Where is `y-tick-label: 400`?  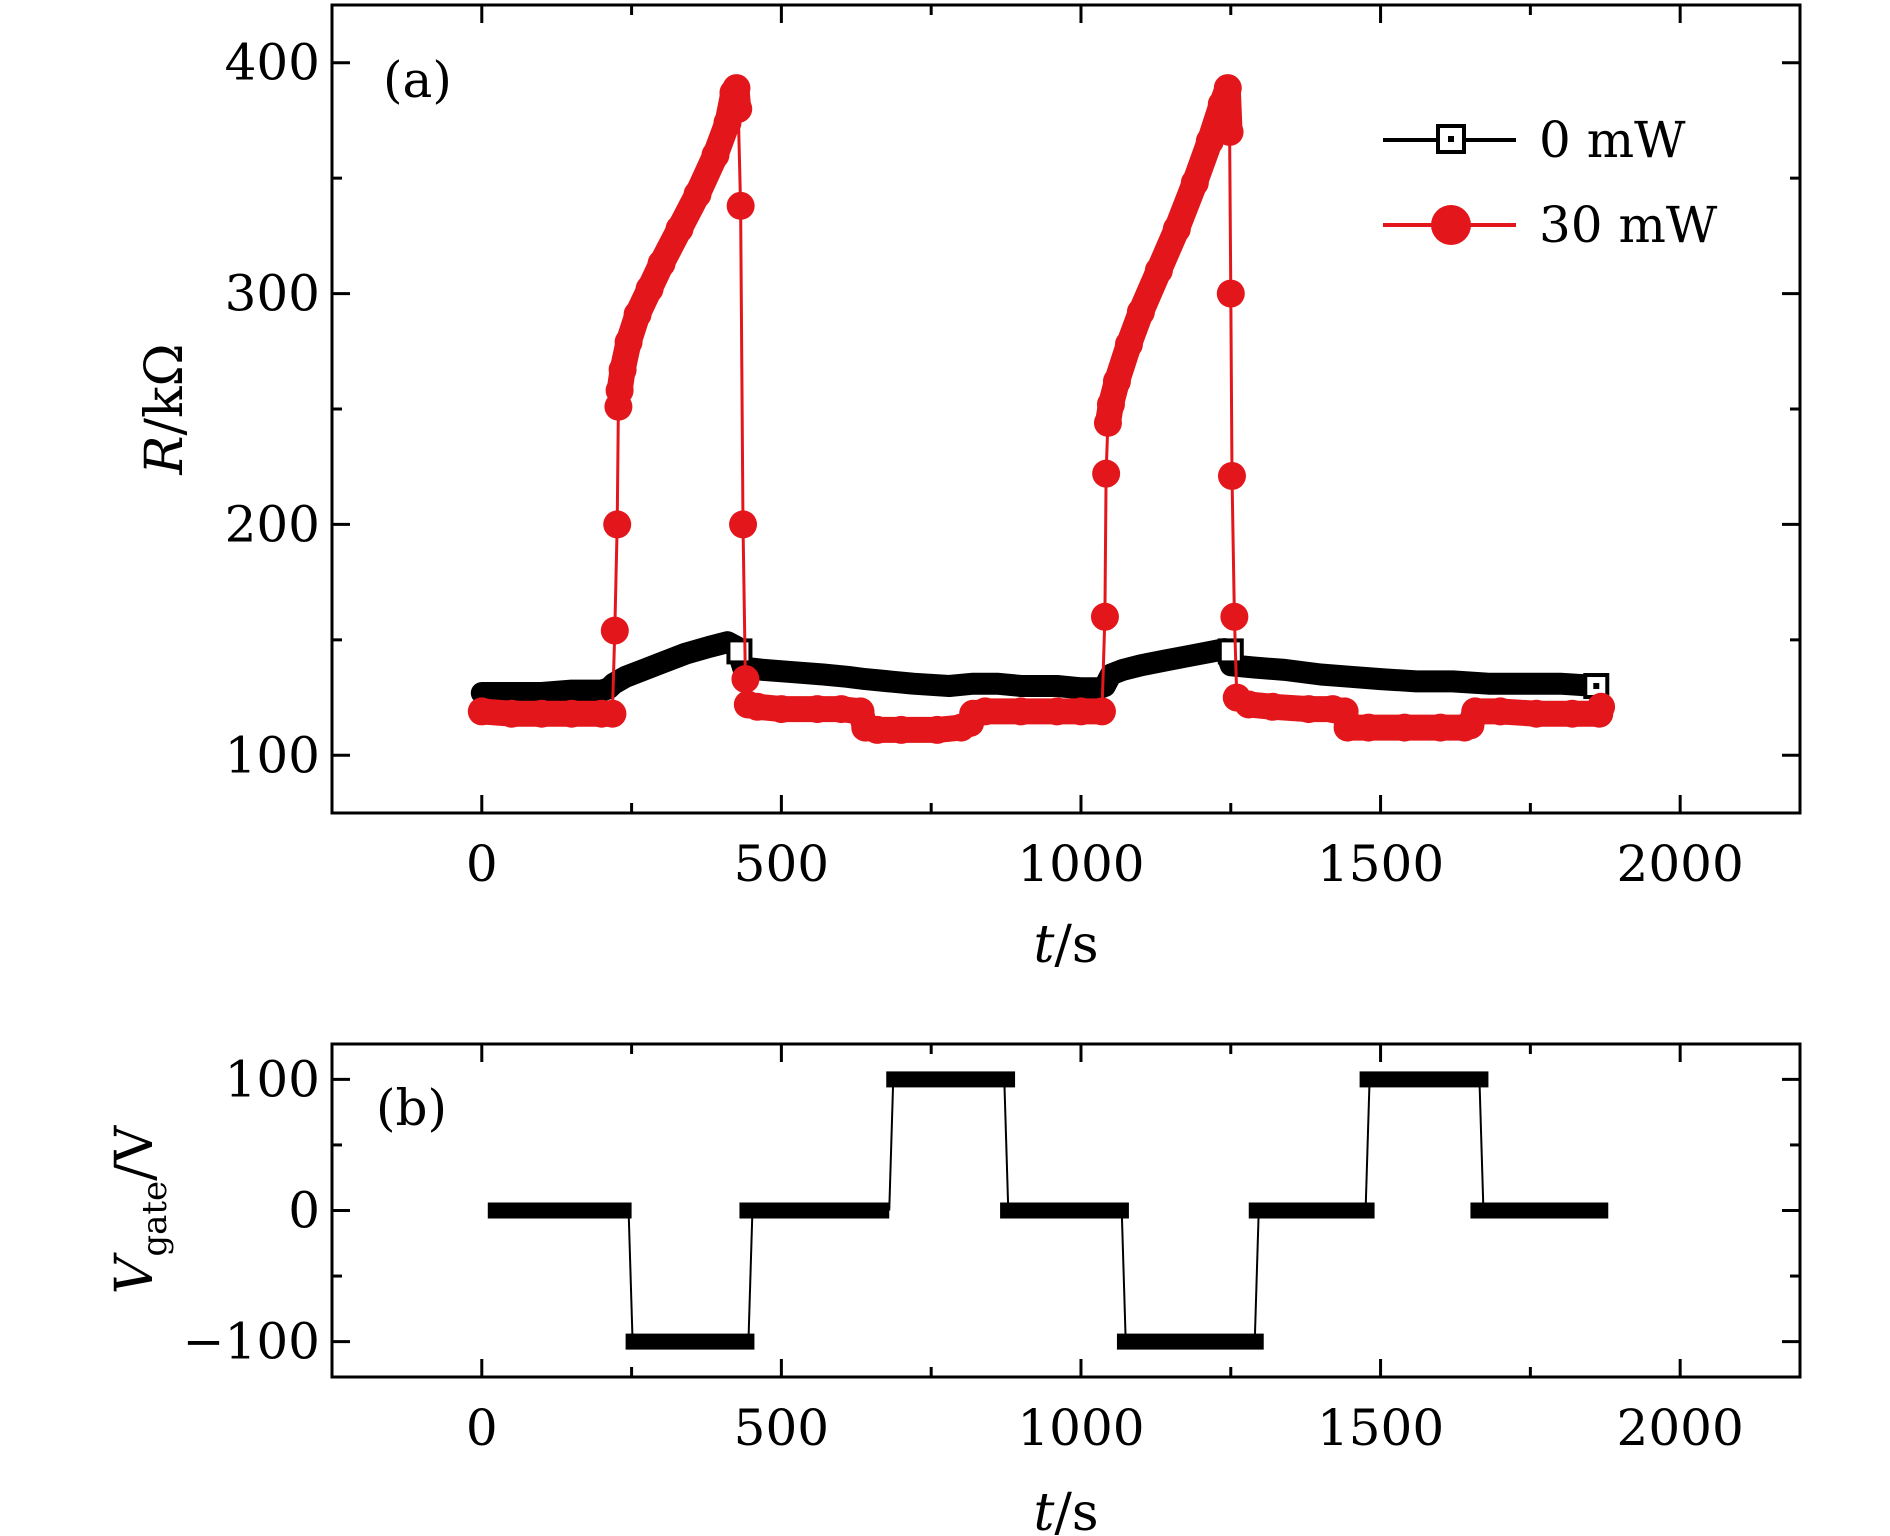
y-tick-label: 400 is located at coordinates (272, 63).